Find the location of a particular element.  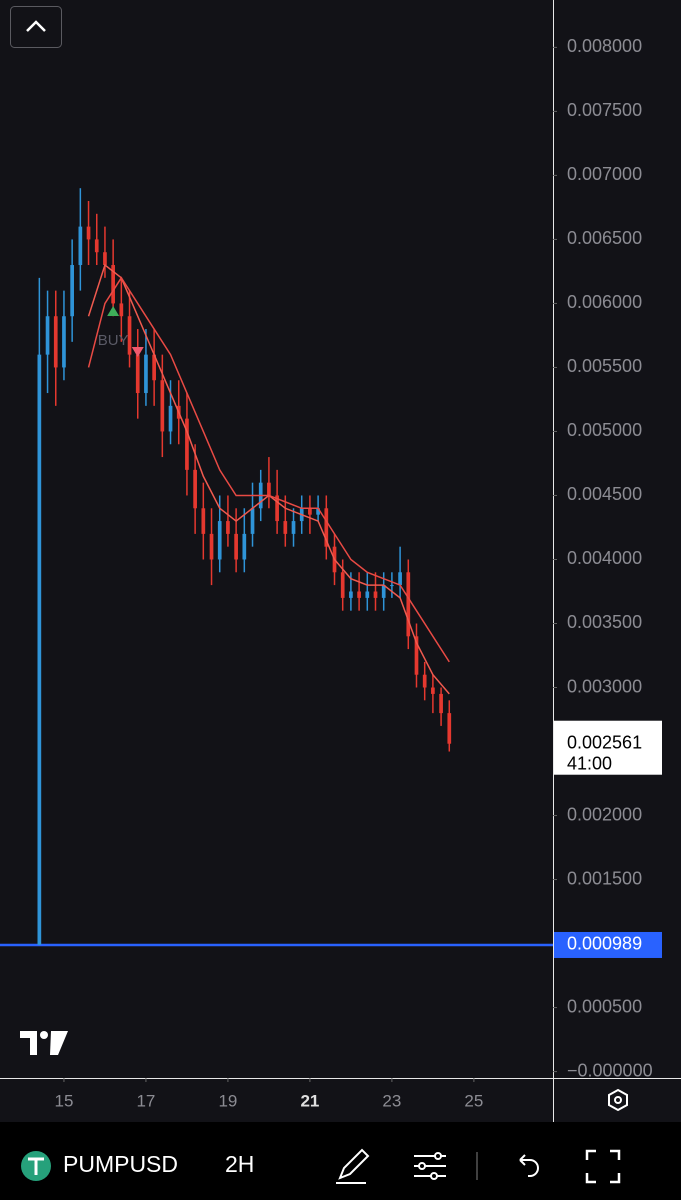

toolbar-bg is located at coordinates (340, 1161).